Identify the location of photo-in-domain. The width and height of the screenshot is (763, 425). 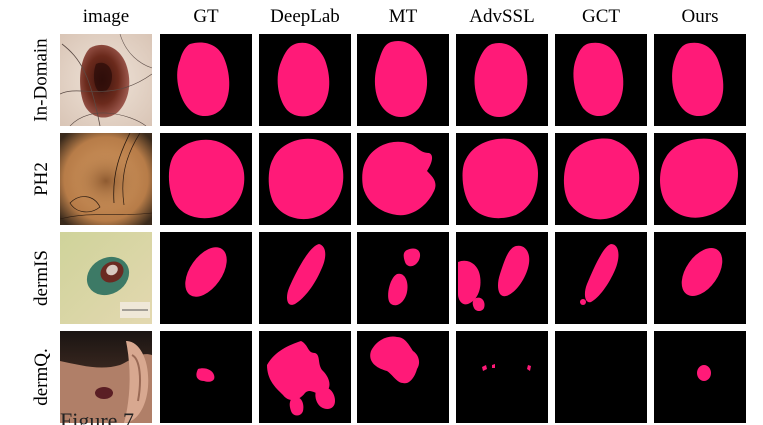
(106, 80).